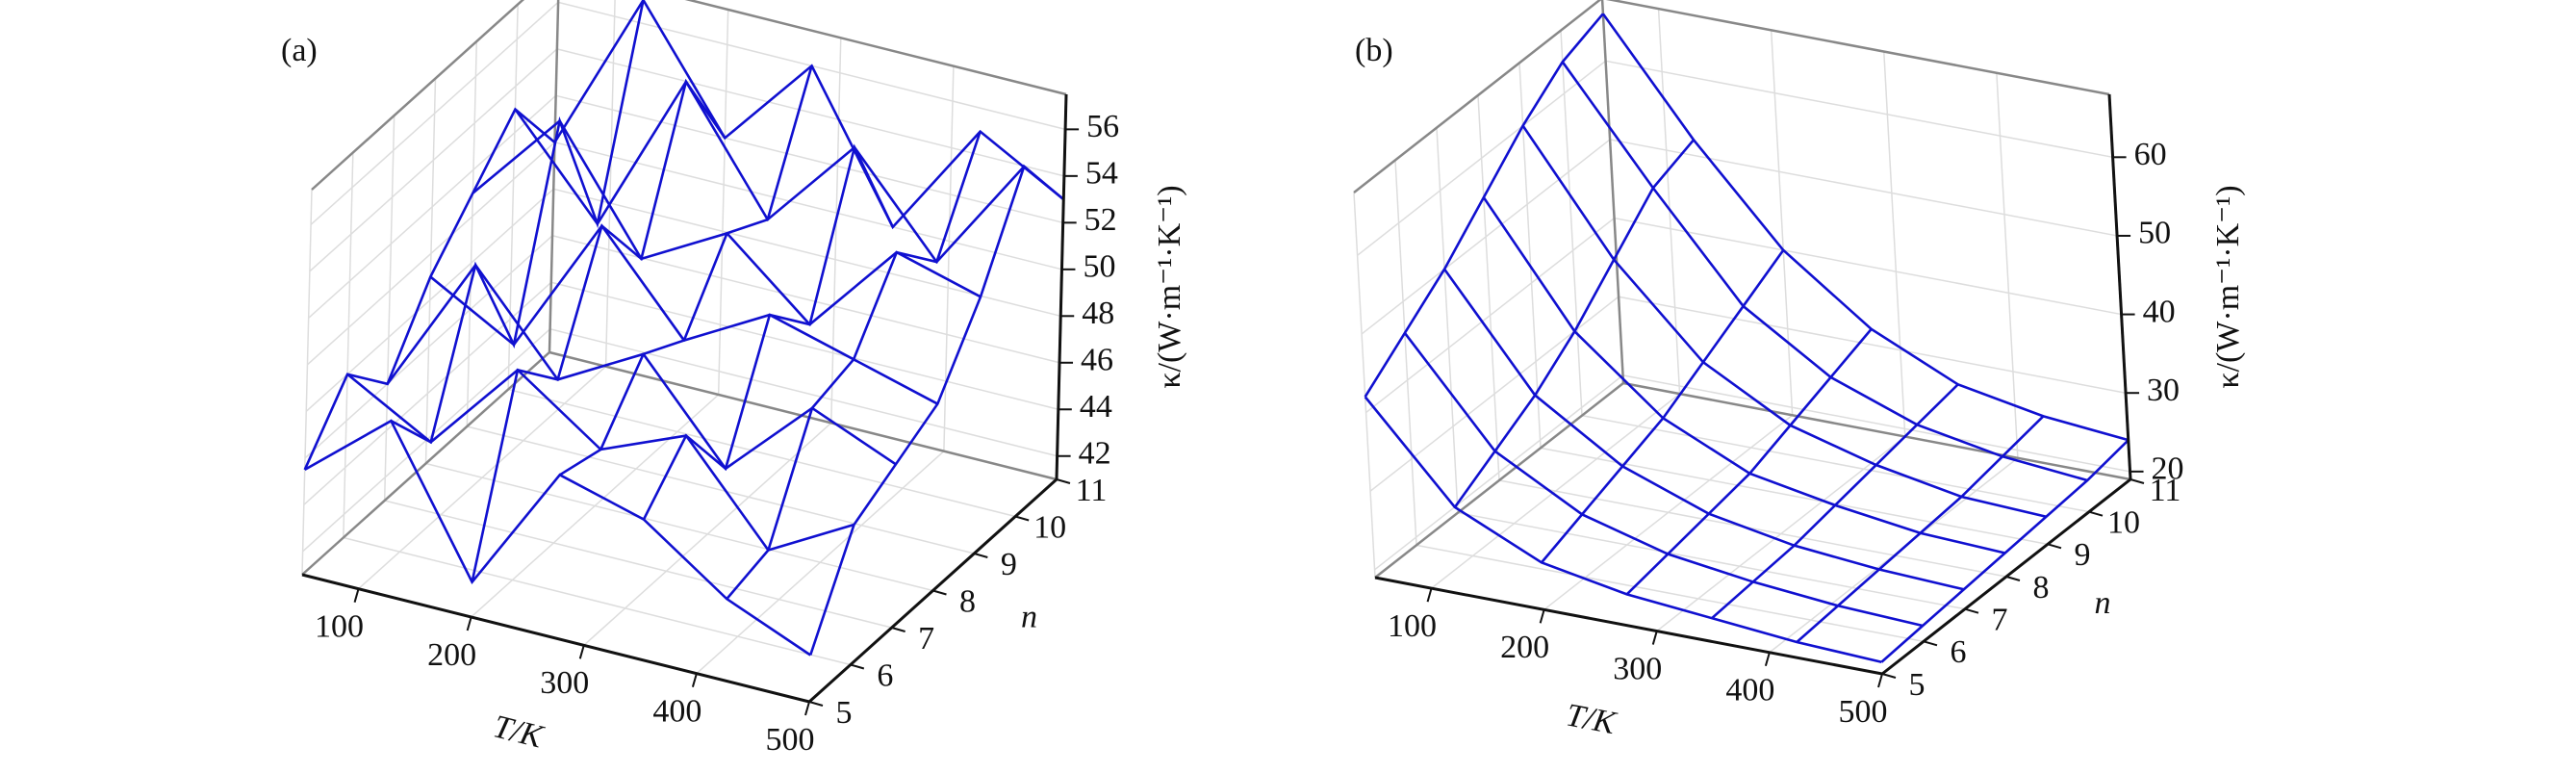 The image size is (2576, 773). Describe the element at coordinates (1524, 647) in the screenshot. I see `x-tick-label: 200` at that location.